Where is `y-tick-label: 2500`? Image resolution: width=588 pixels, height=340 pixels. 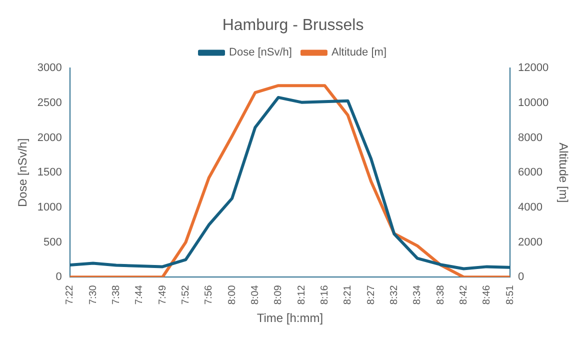 y-tick-label: 2500 is located at coordinates (49, 103).